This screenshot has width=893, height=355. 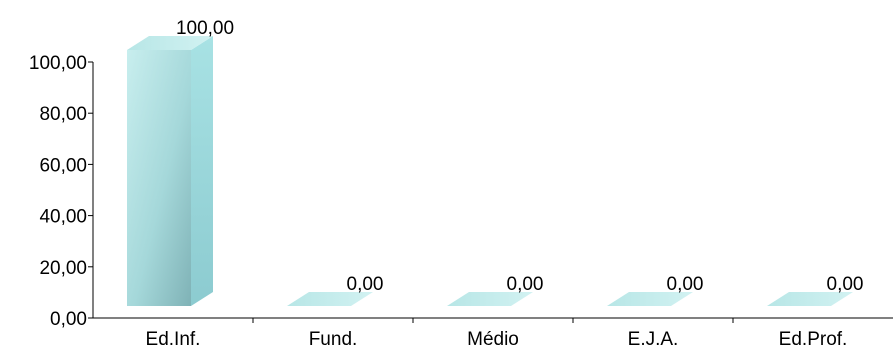 I want to click on x-tick-label: Médio, so click(x=493, y=339).